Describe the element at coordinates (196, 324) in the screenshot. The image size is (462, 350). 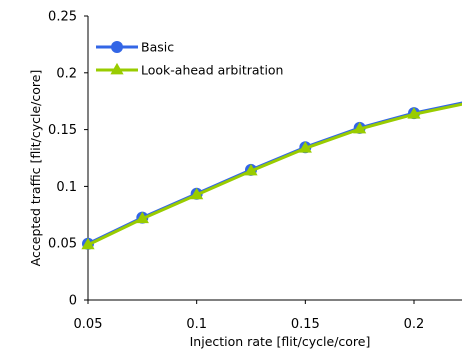
I see `x-tick-label: 0.1` at that location.